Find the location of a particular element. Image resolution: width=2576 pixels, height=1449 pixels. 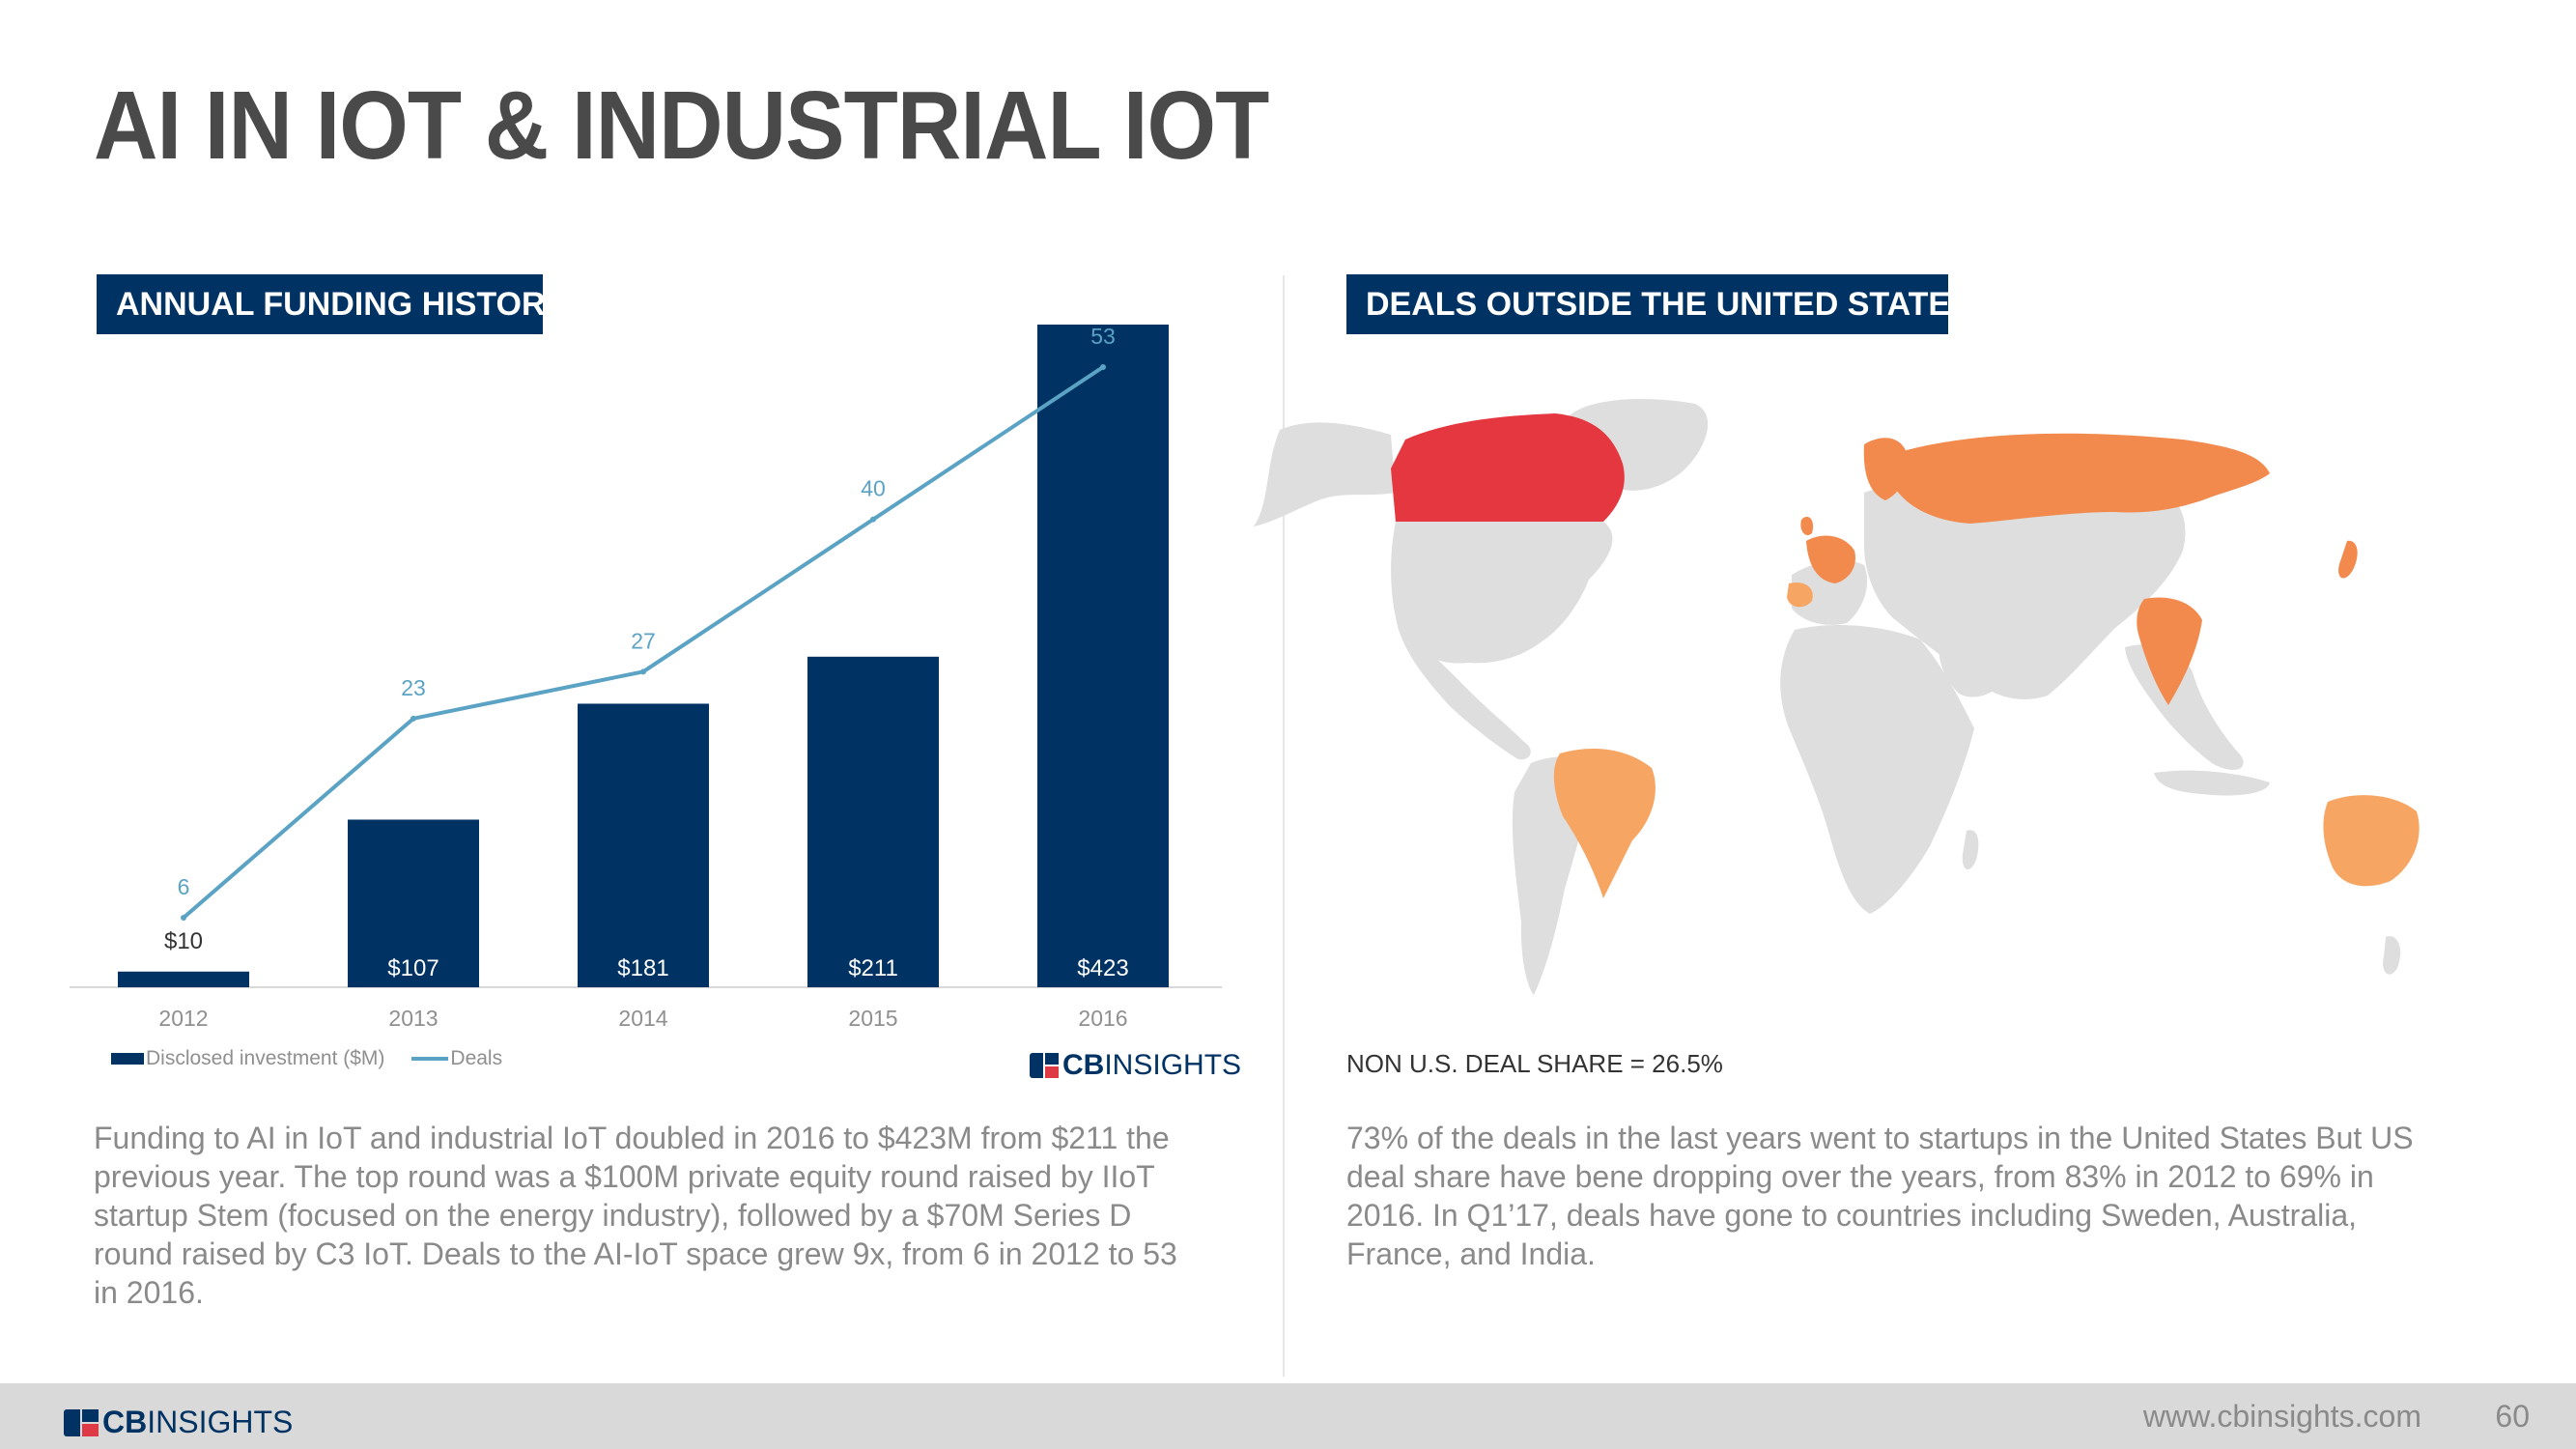

australia-shape is located at coordinates (2371, 841).